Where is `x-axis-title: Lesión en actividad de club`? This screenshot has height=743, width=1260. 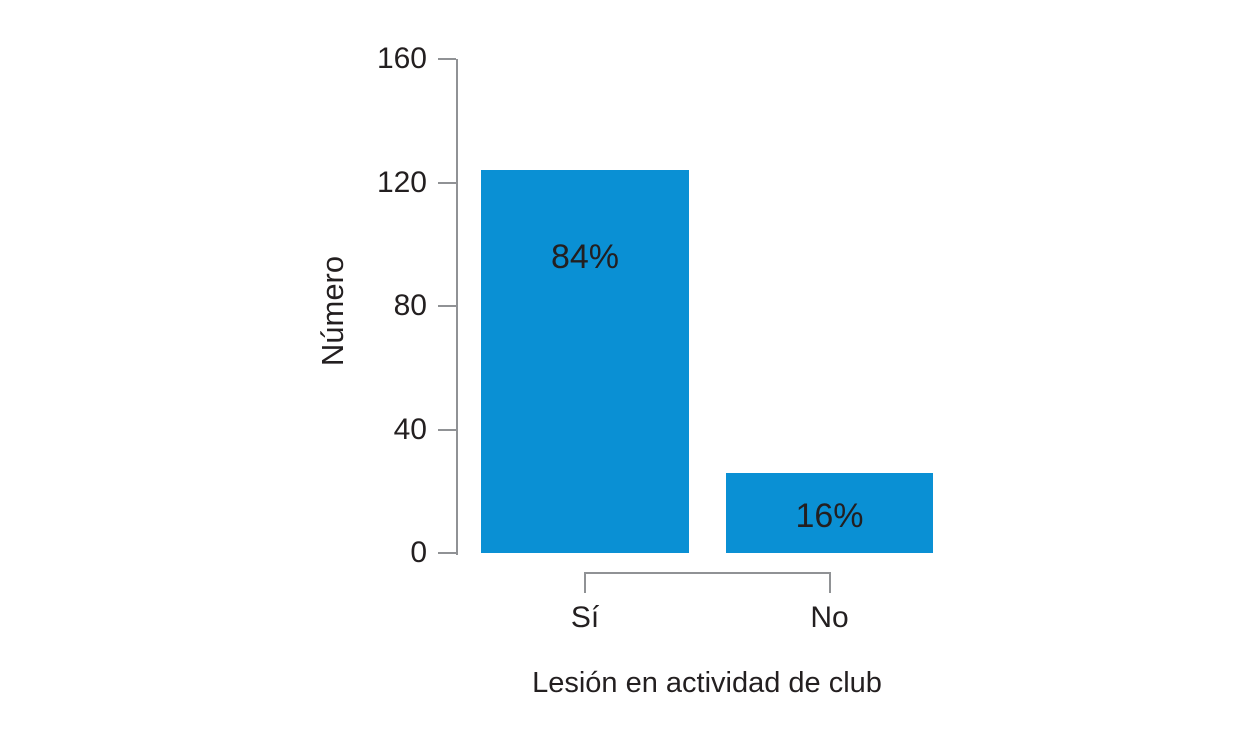 x-axis-title: Lesión en actividad de club is located at coordinates (707, 683).